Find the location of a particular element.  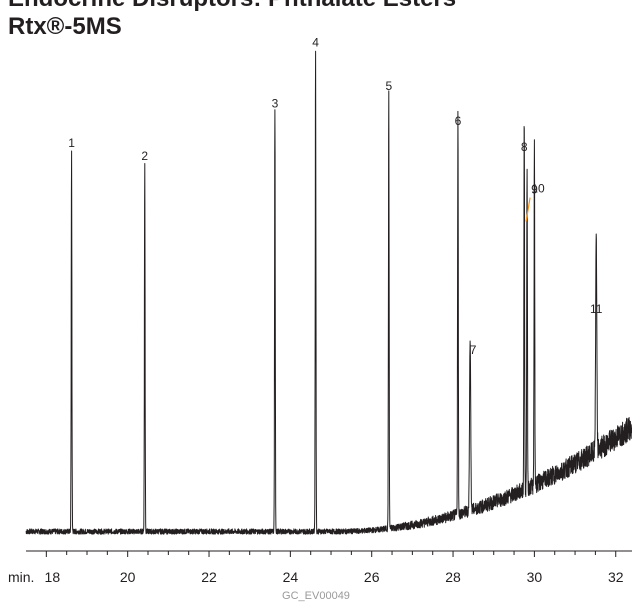

chart-title-line-1: Endocrine Disruptors: Phthalate Esters is located at coordinates (232, 6).